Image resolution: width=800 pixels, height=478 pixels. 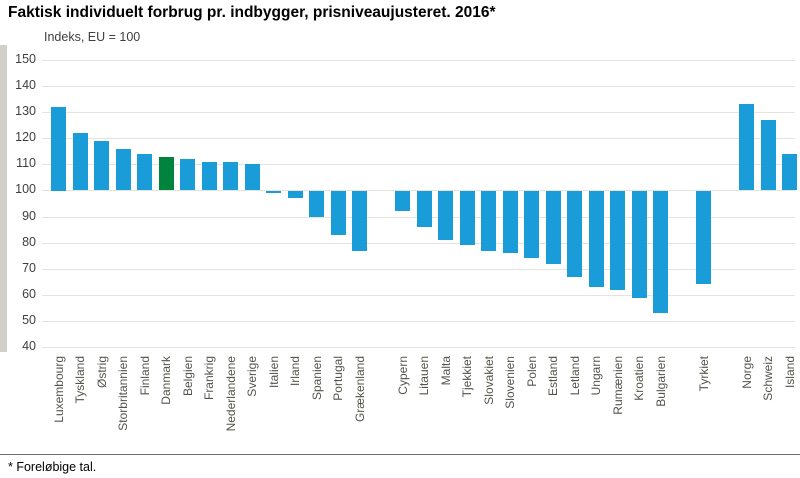 What do you see at coordinates (29, 320) in the screenshot?
I see `y-tick-label-50: 50` at bounding box center [29, 320].